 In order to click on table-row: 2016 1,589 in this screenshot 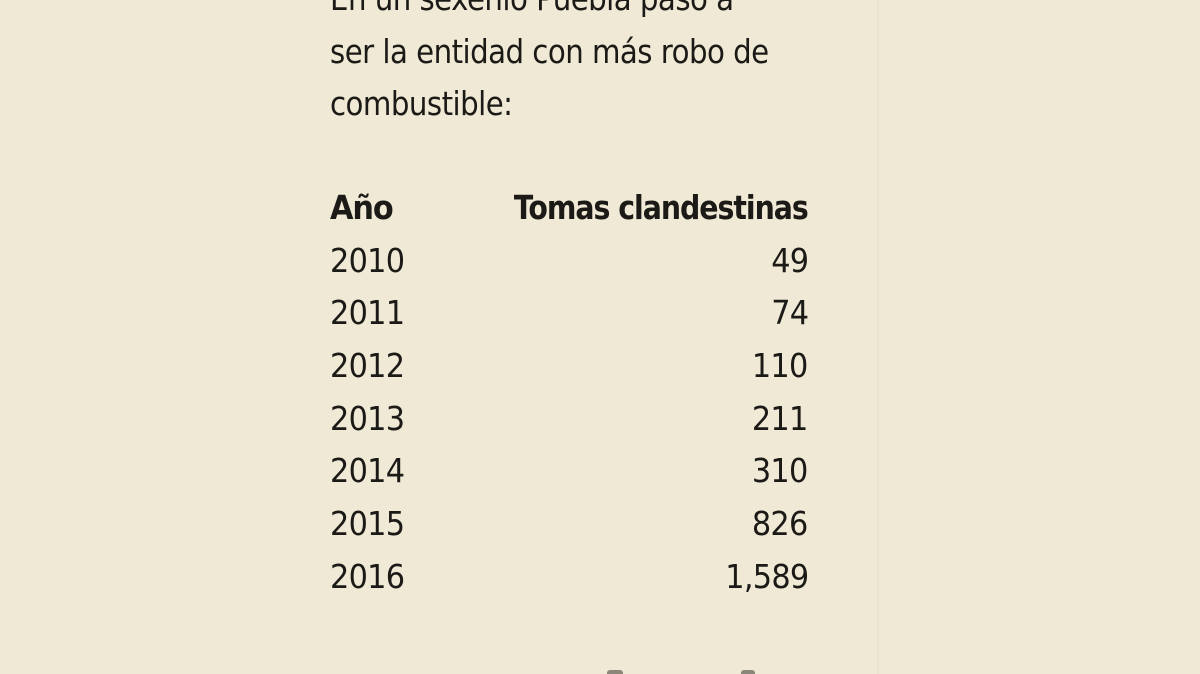, I will do `click(569, 583)`.